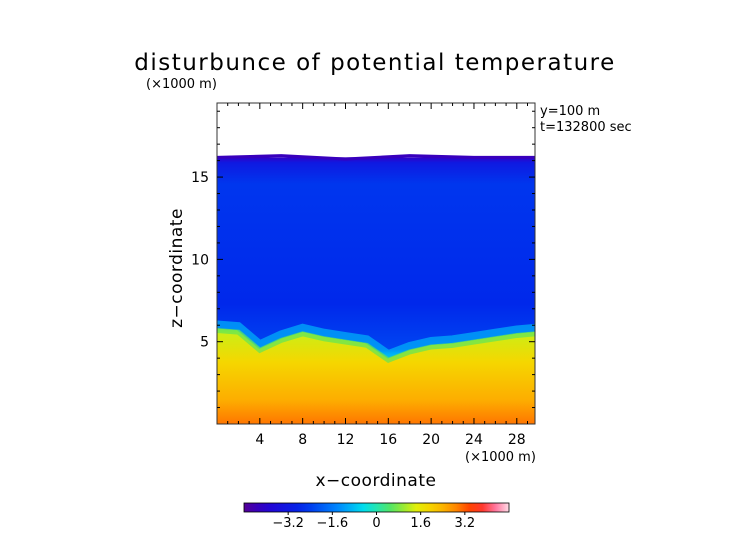  What do you see at coordinates (346, 440) in the screenshot?
I see `x-tick-label: 12` at bounding box center [346, 440].